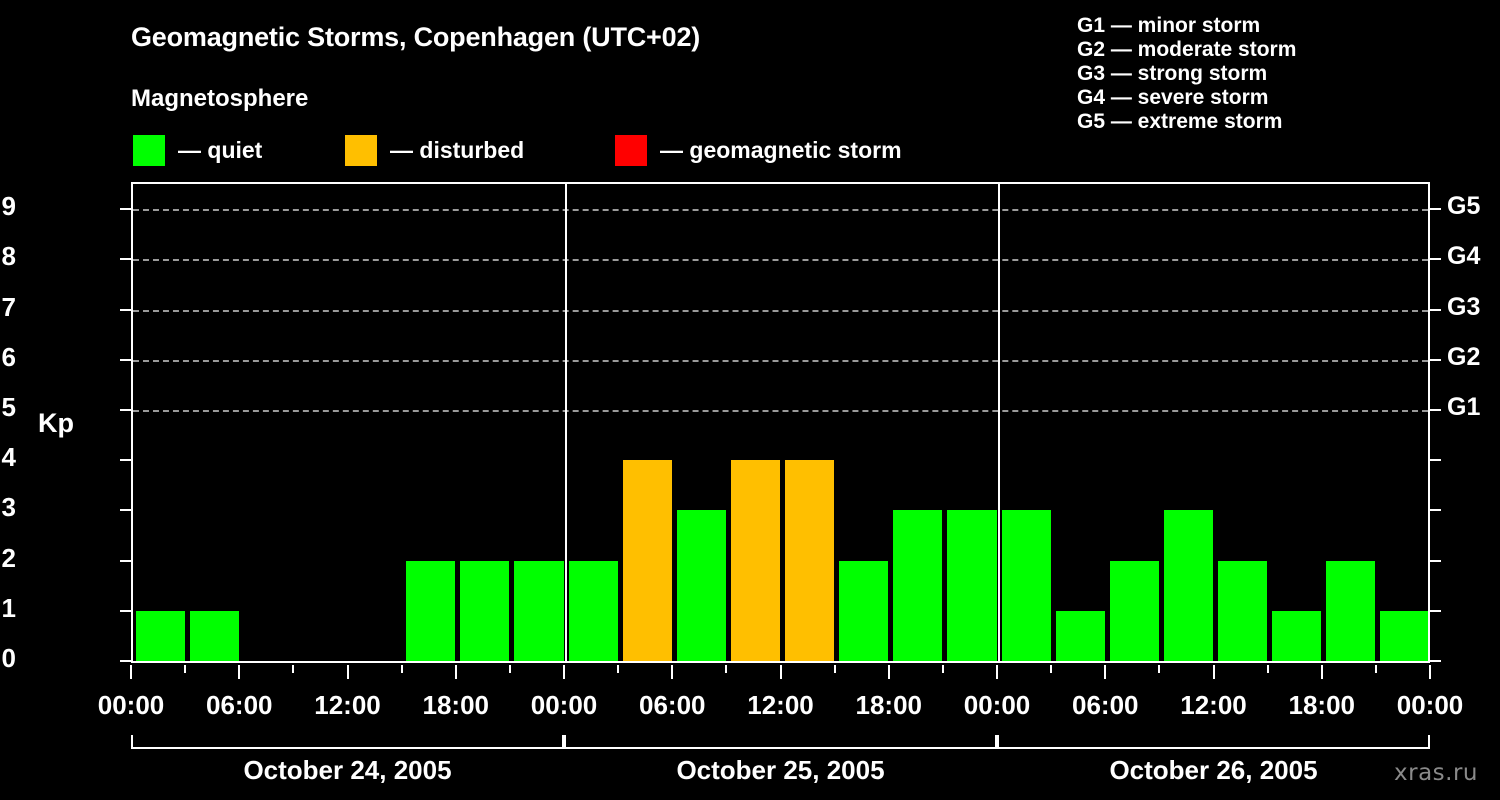  What do you see at coordinates (347, 770) in the screenshot?
I see `date-label-1: October 24, 2005` at bounding box center [347, 770].